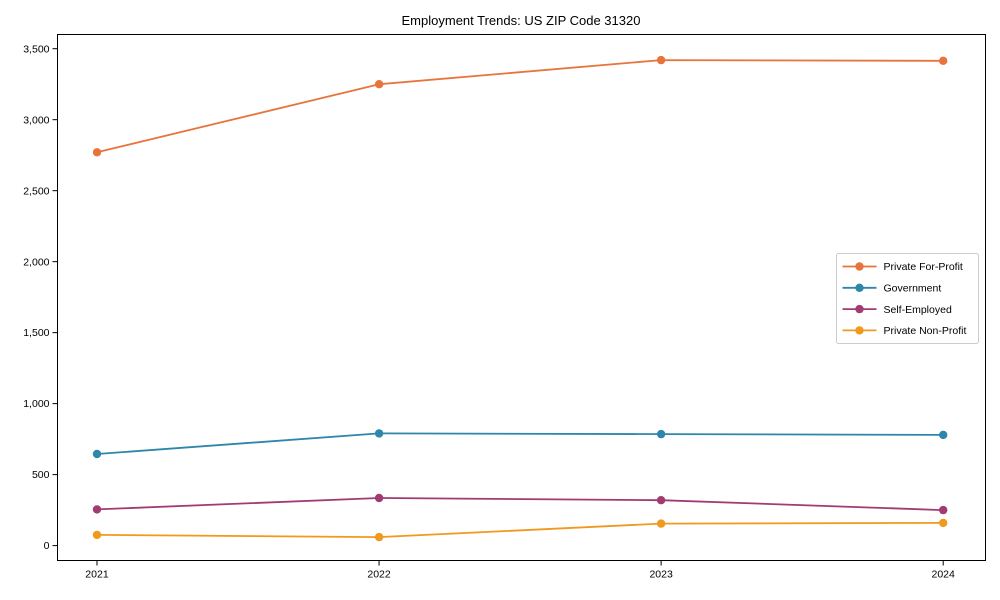 This screenshot has height=600, width=1000. What do you see at coordinates (859, 330) in the screenshot?
I see `legend-marker-private-non-profit` at bounding box center [859, 330].